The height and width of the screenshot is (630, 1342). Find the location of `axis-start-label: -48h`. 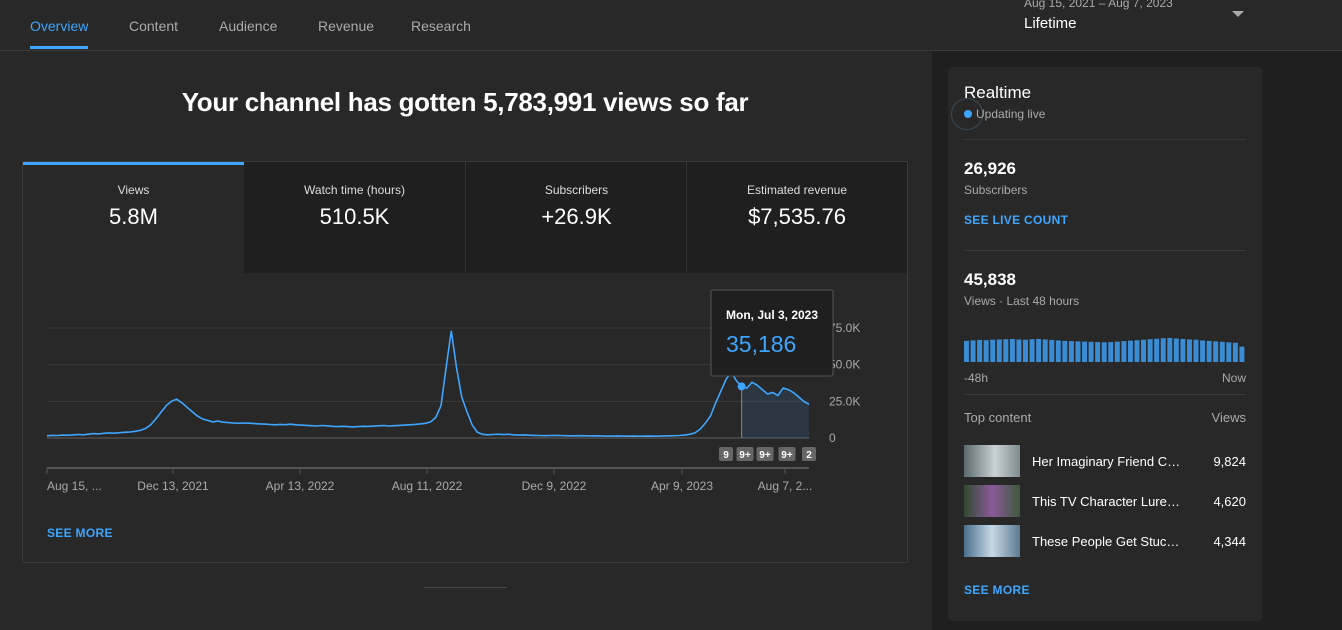

axis-start-label: -48h is located at coordinates (976, 378).